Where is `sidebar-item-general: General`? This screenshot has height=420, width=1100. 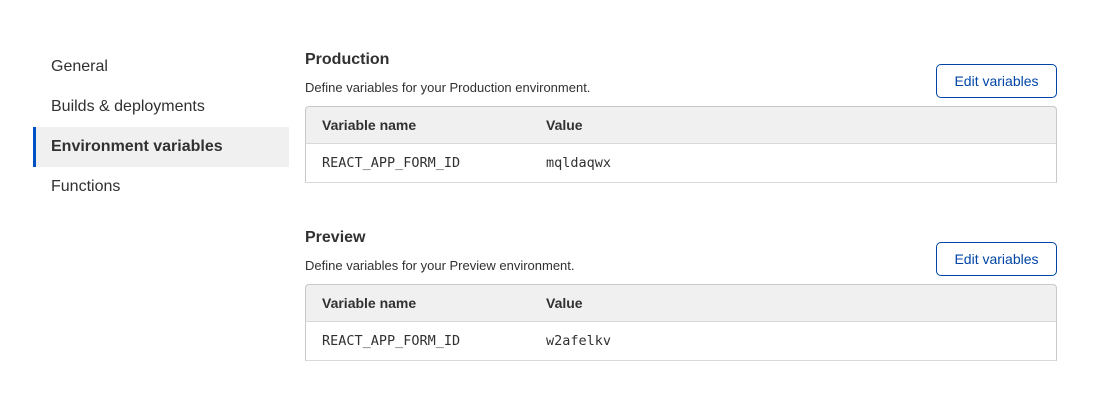
sidebar-item-general: General is located at coordinates (79, 66).